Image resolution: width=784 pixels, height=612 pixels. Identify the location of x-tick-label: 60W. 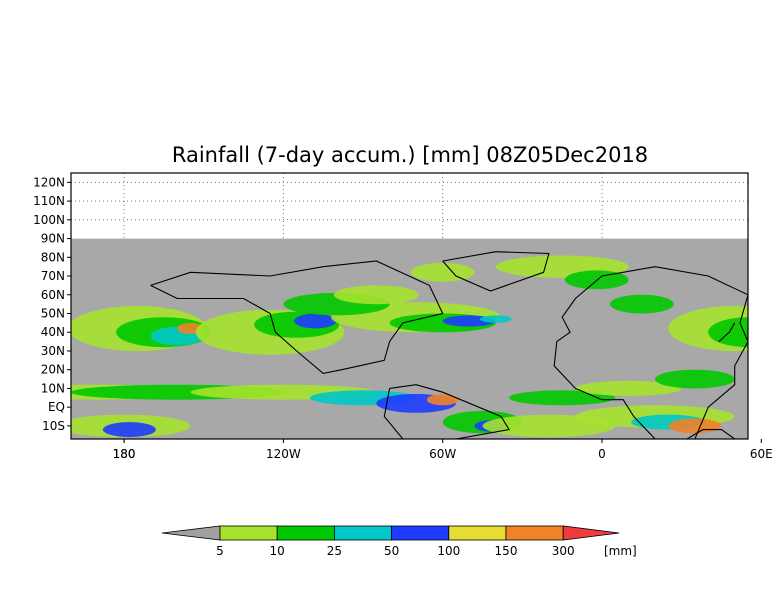
(442, 454).